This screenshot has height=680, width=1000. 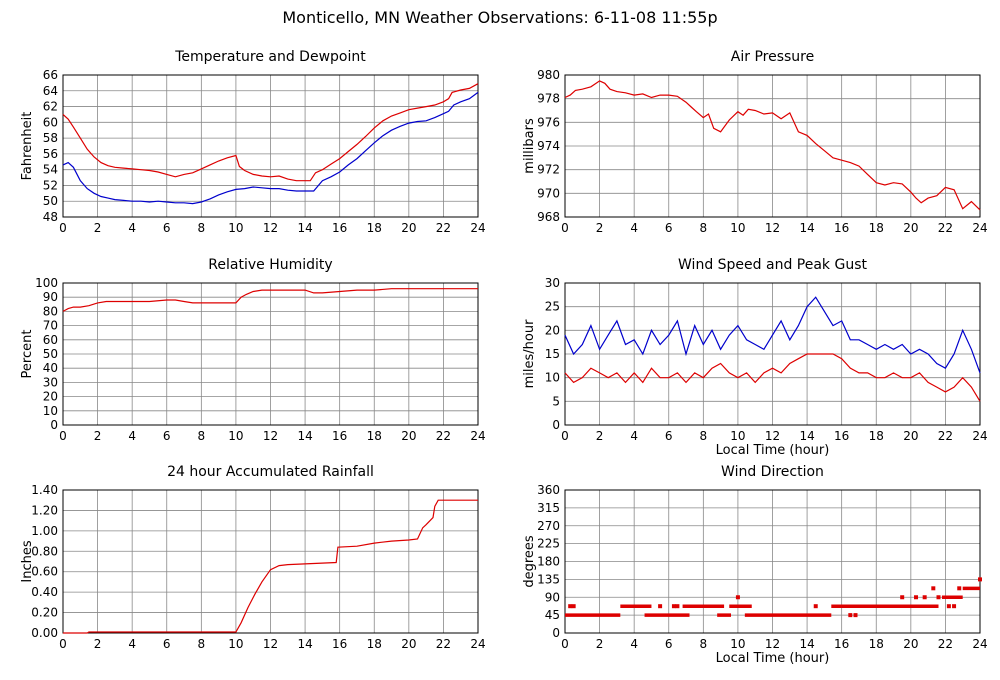 What do you see at coordinates (46, 283) in the screenshot?
I see `y-tick-label: 100` at bounding box center [46, 283].